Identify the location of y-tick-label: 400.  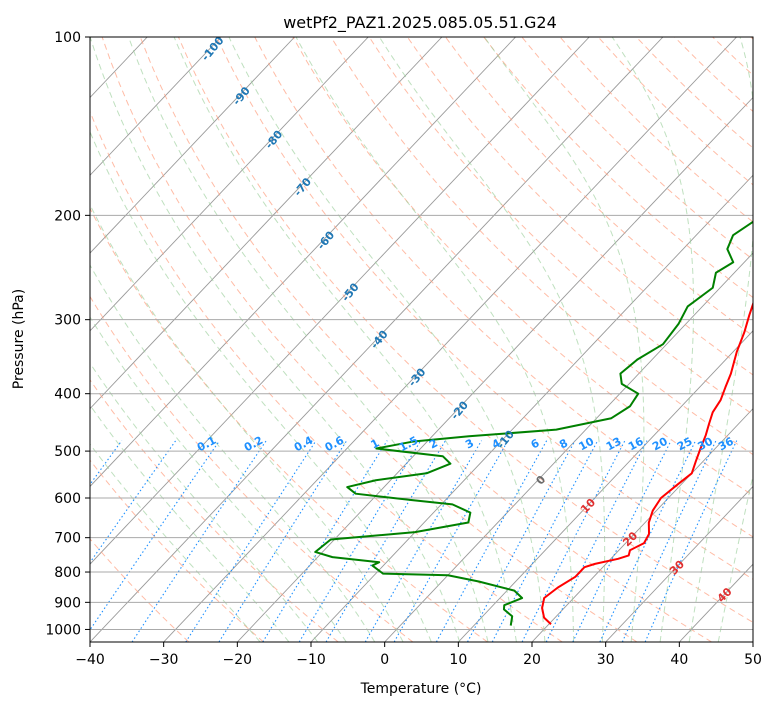
(67, 395).